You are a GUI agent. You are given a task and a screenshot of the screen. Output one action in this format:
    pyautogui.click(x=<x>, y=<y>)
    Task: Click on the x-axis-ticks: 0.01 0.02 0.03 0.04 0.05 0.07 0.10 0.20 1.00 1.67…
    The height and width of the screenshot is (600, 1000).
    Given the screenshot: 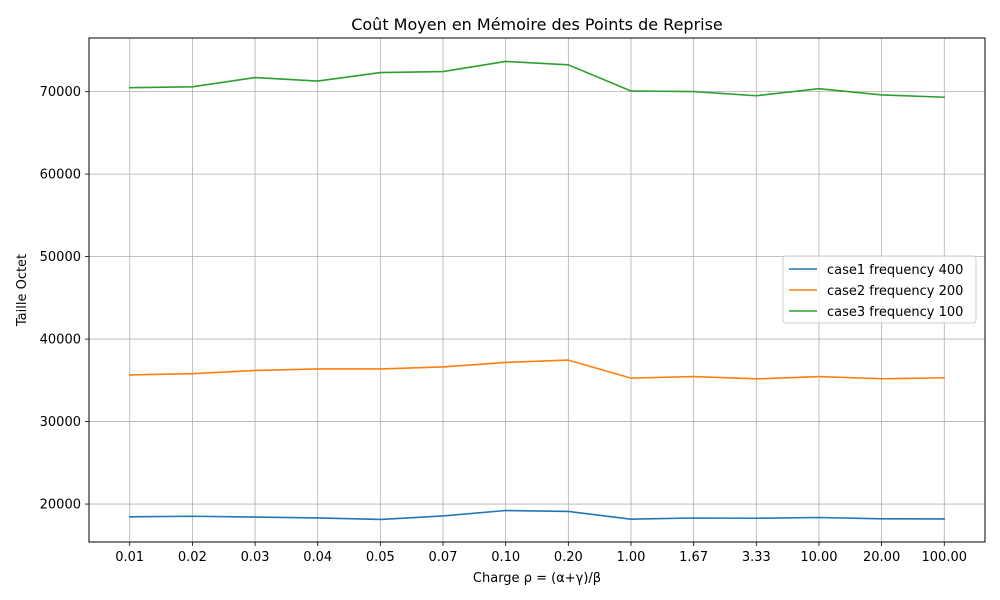 What is the action you would take?
    pyautogui.click(x=541, y=553)
    